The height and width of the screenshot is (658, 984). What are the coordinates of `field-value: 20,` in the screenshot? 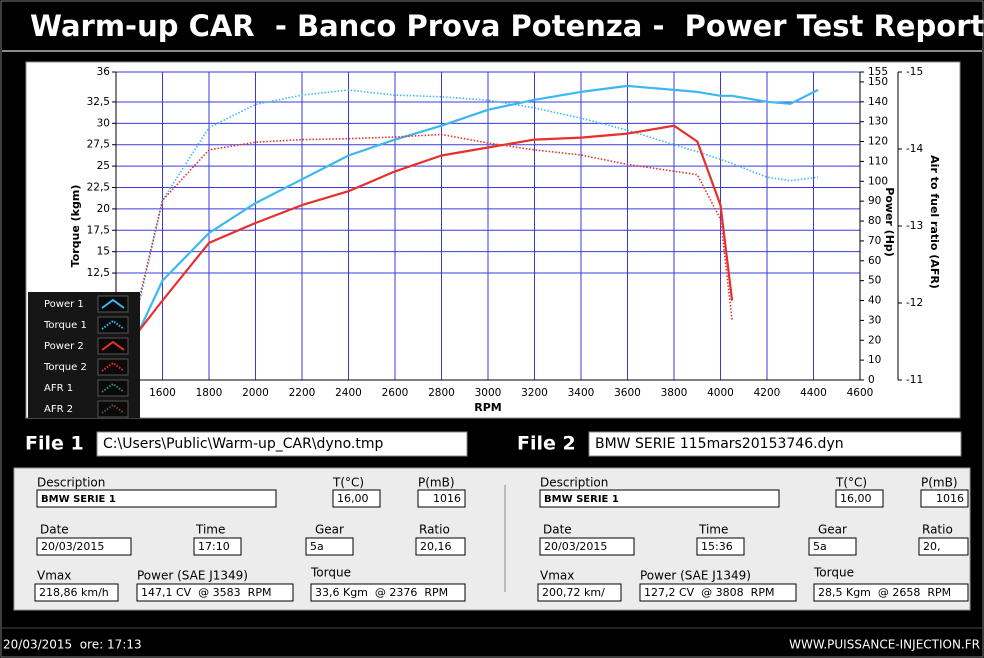 It's located at (932, 546).